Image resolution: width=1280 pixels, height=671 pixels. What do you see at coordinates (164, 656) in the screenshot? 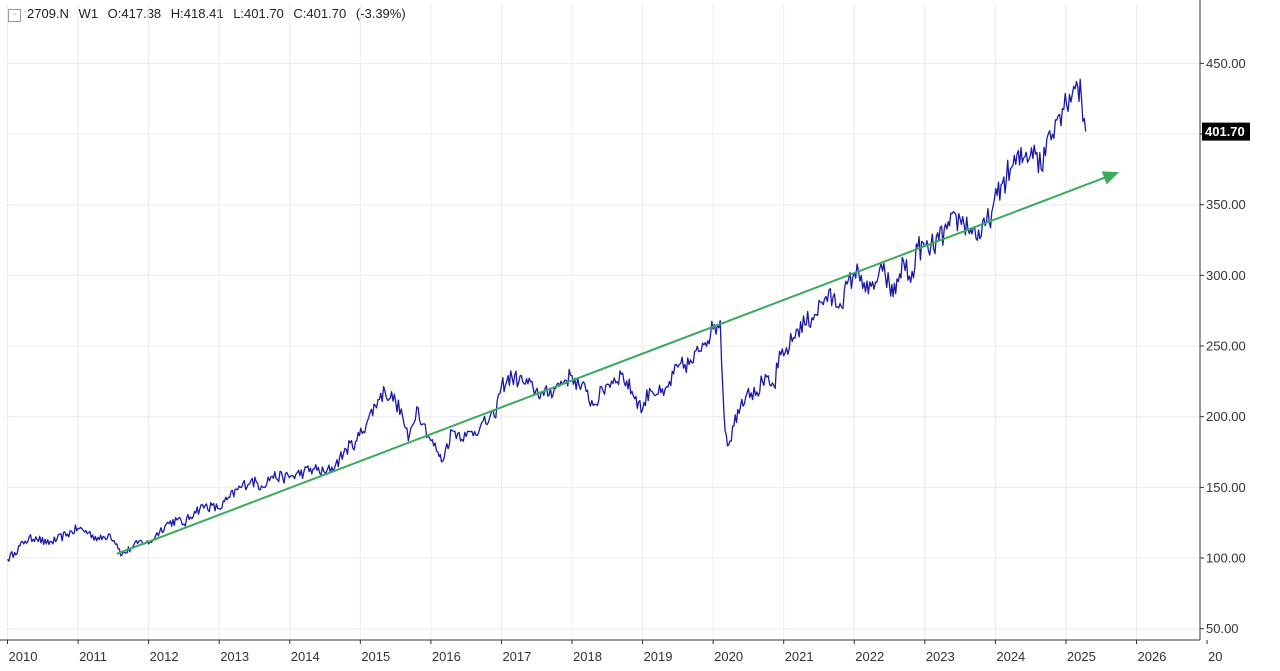
I see `x-tick-label: 2012` at bounding box center [164, 656].